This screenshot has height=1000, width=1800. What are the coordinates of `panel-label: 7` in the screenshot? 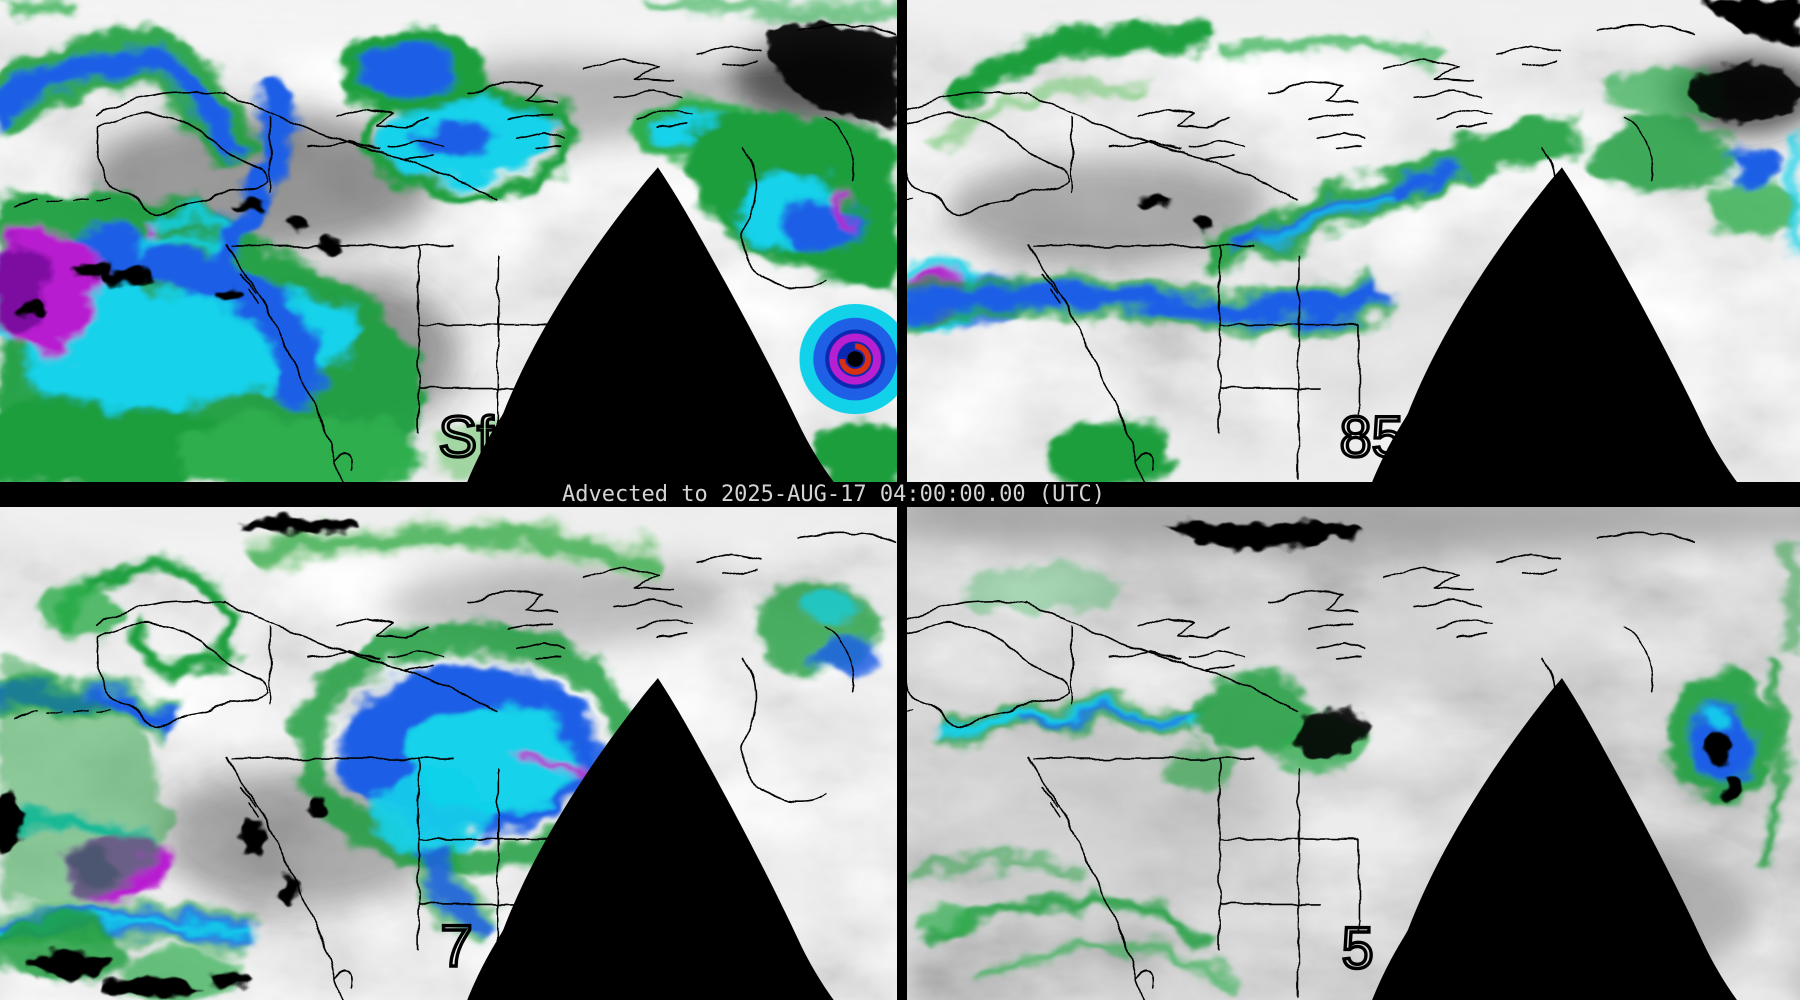 It's located at (457, 946).